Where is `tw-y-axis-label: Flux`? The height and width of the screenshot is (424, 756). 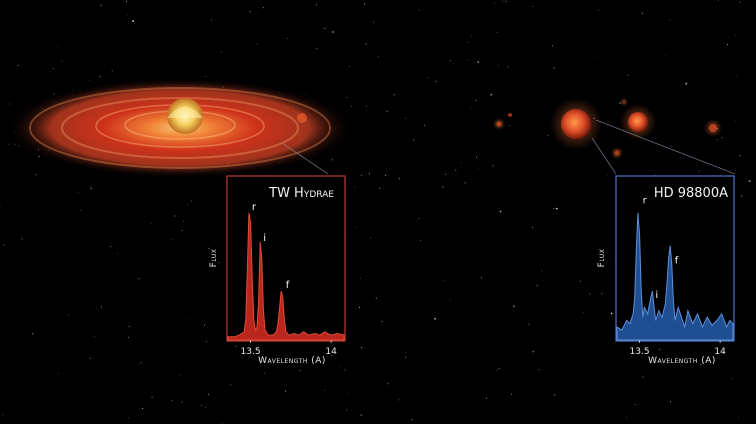
tw-y-axis-label: Flux is located at coordinates (214, 258).